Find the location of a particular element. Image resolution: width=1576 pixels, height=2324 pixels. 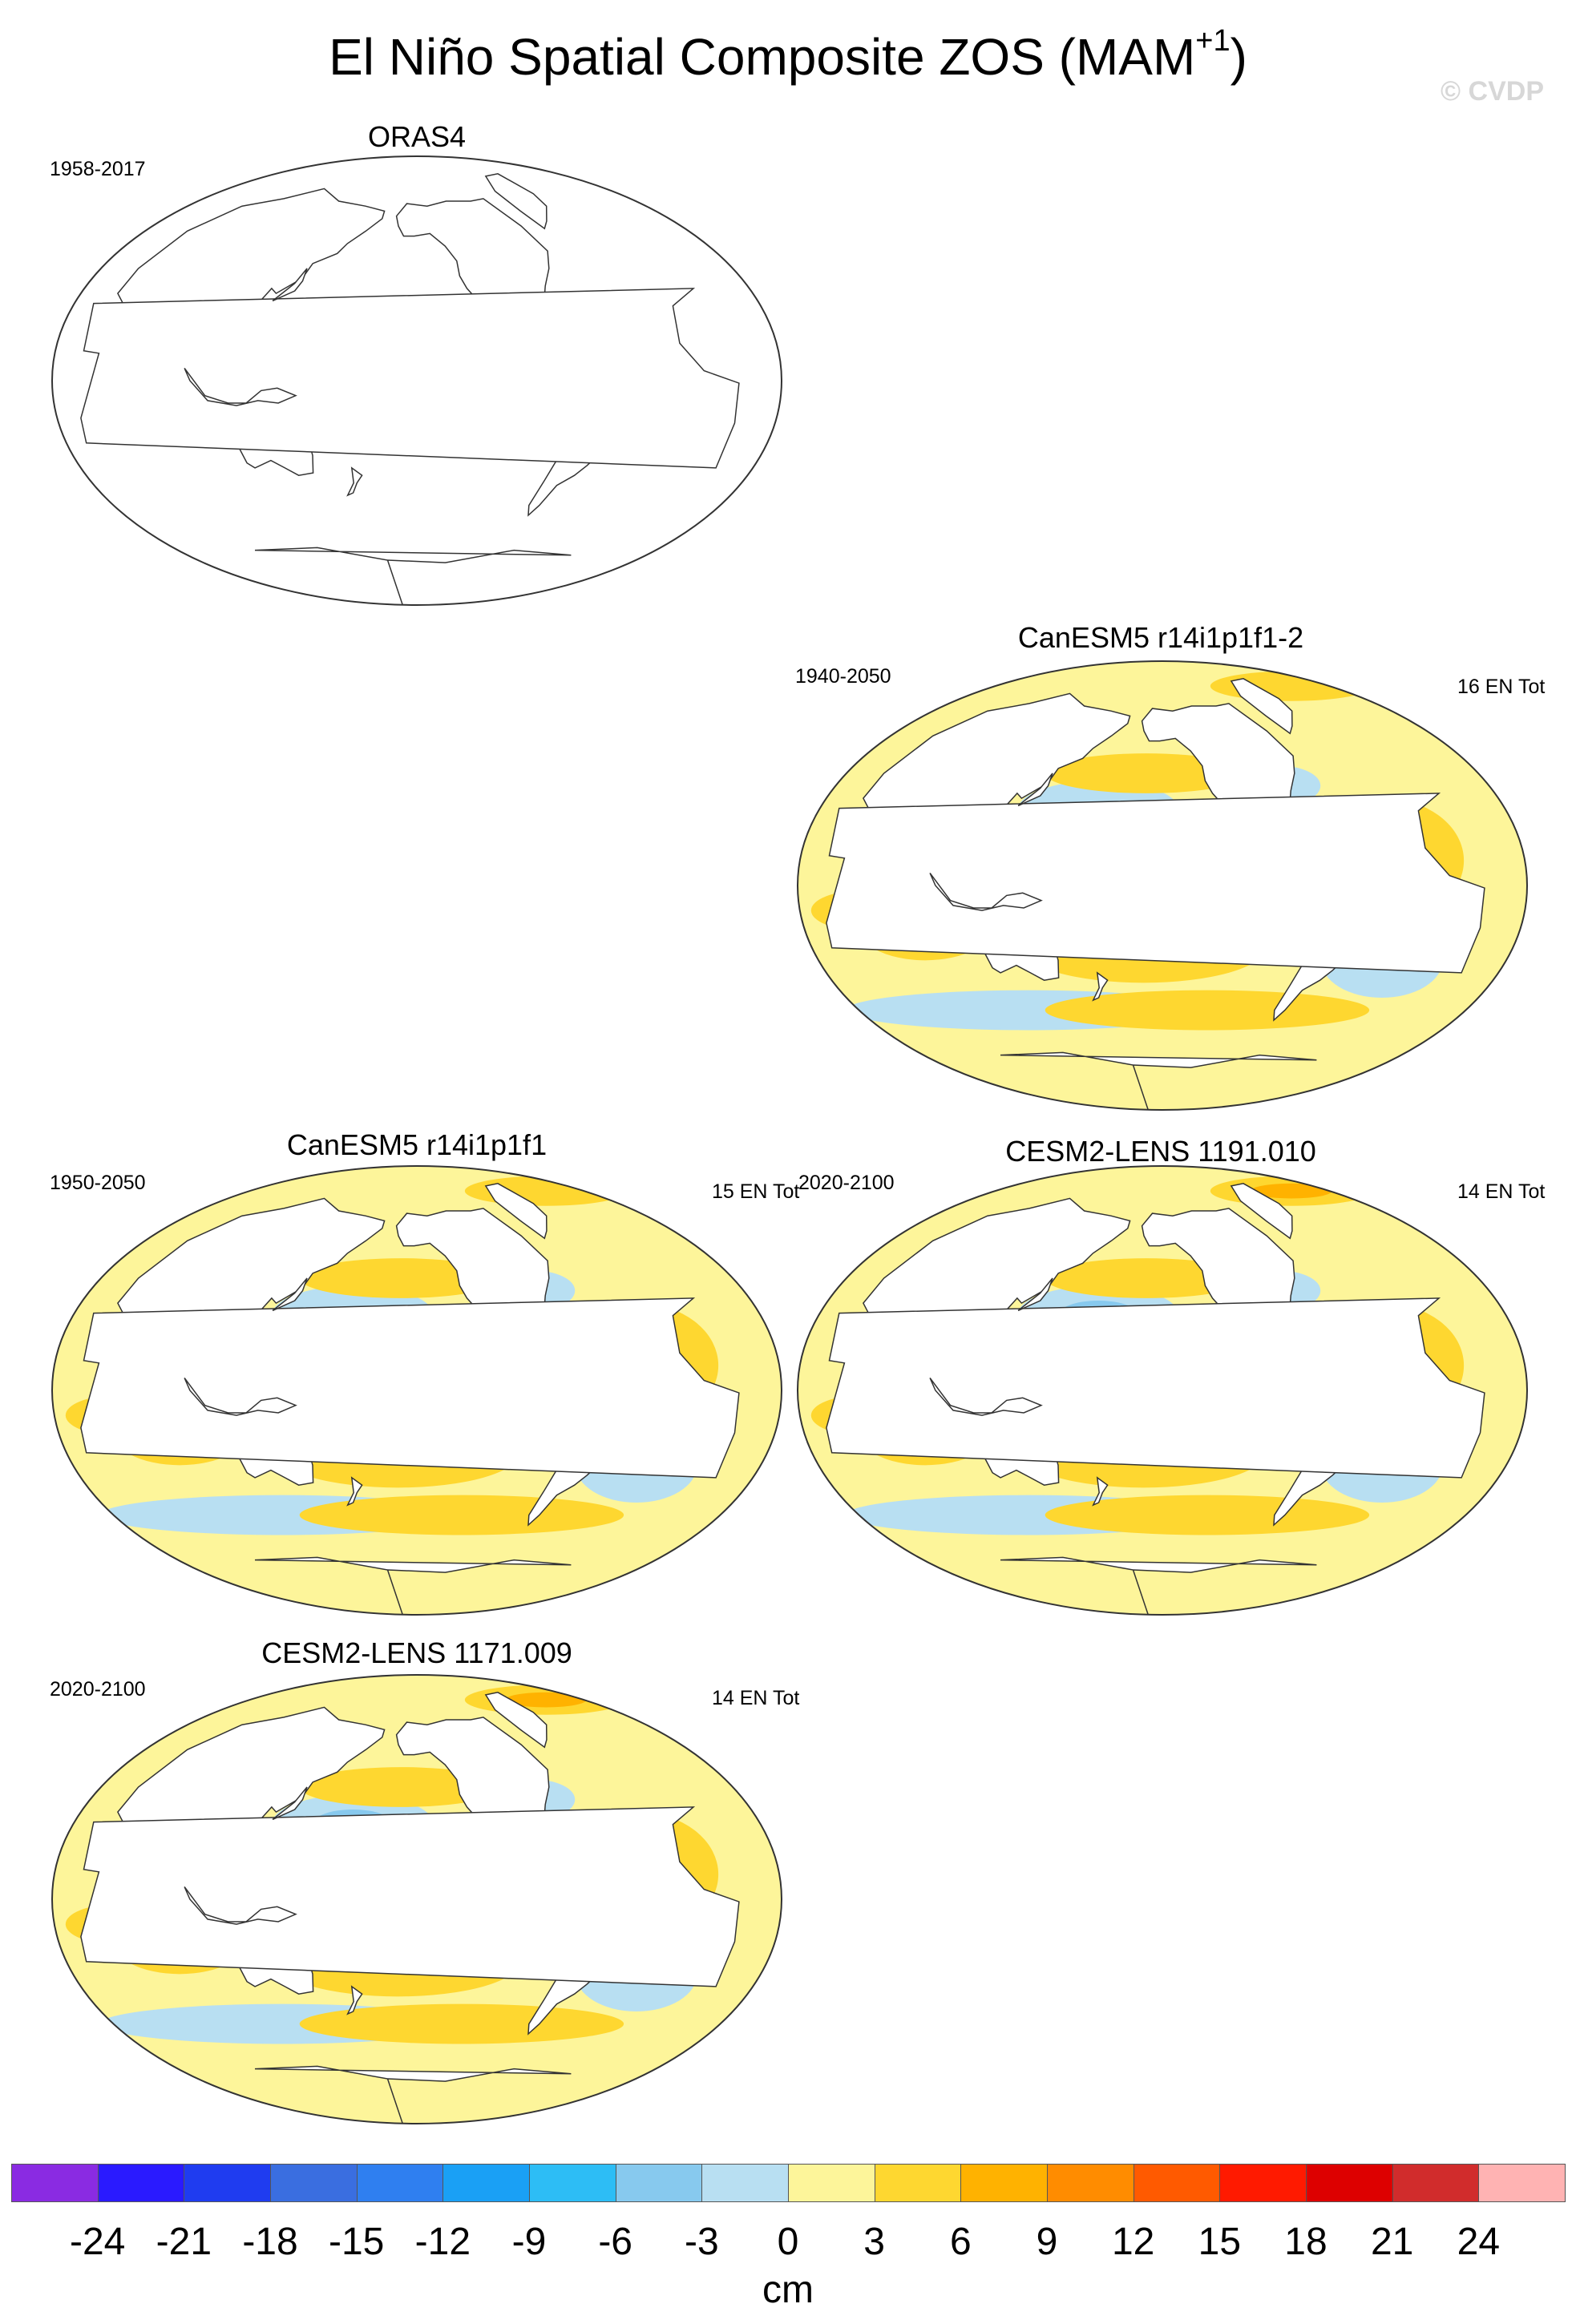

colorbar-tick-label: 18 is located at coordinates (1305, 2242).